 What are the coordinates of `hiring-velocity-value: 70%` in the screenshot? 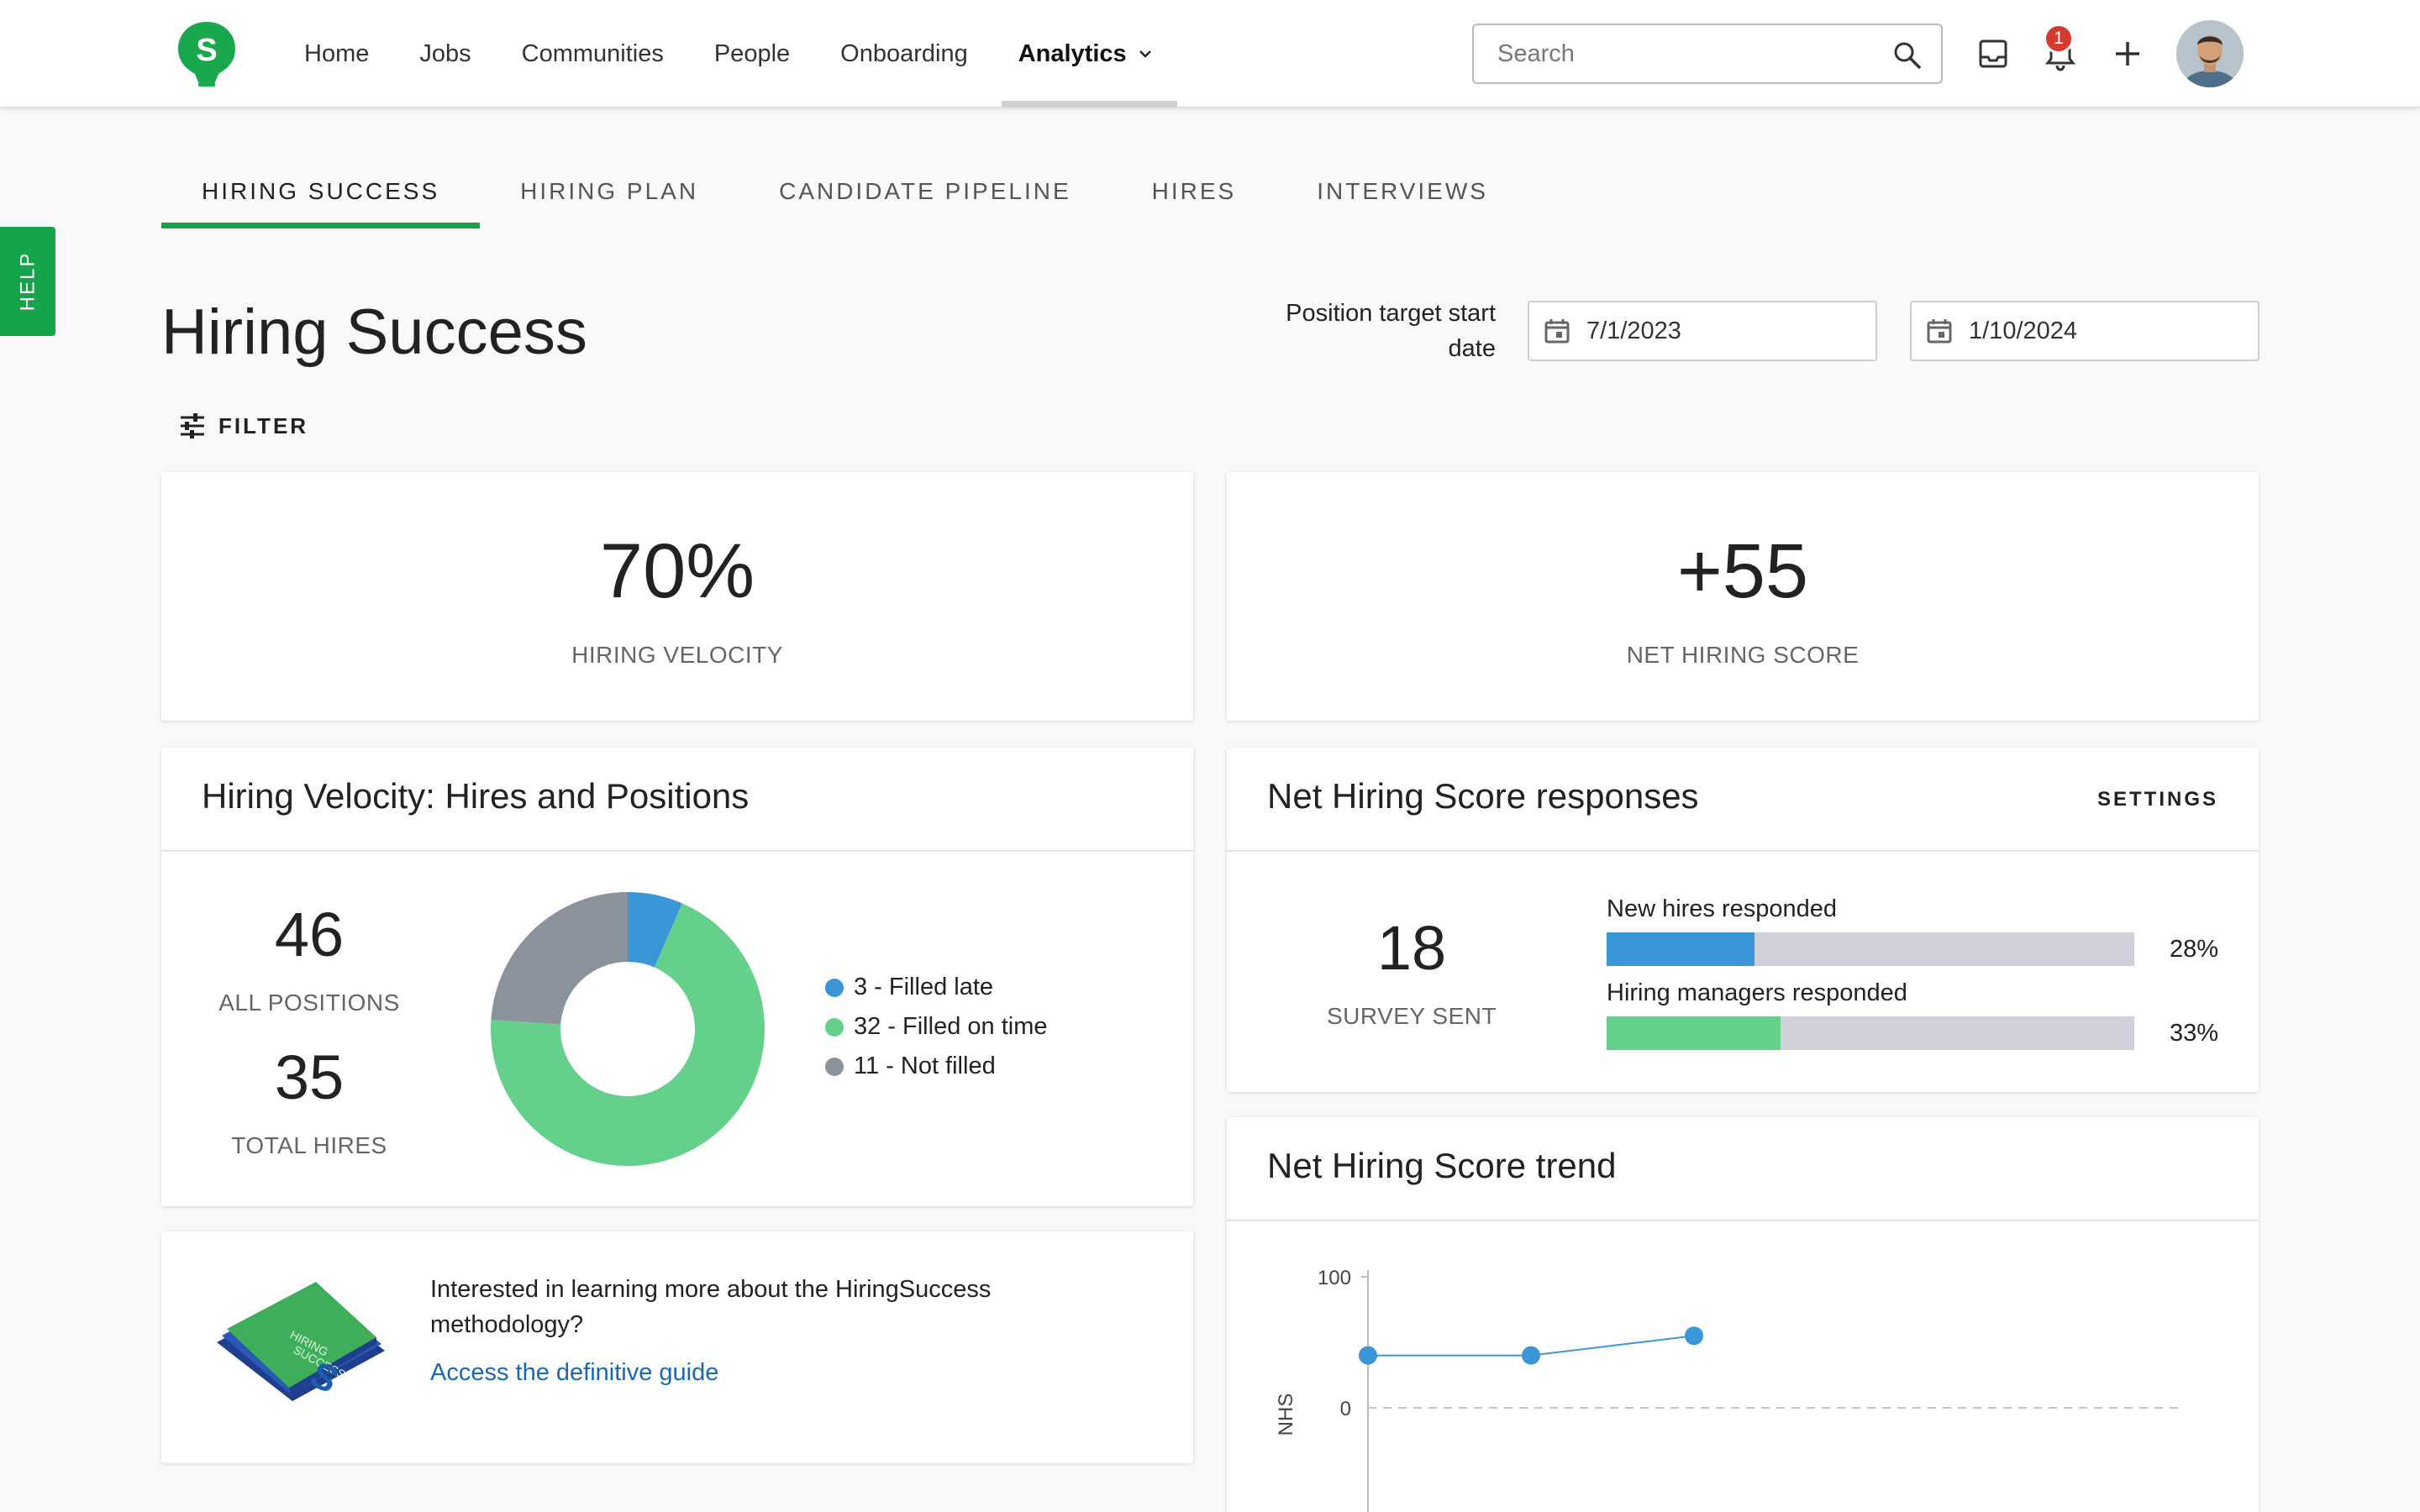 It's located at (677, 571).